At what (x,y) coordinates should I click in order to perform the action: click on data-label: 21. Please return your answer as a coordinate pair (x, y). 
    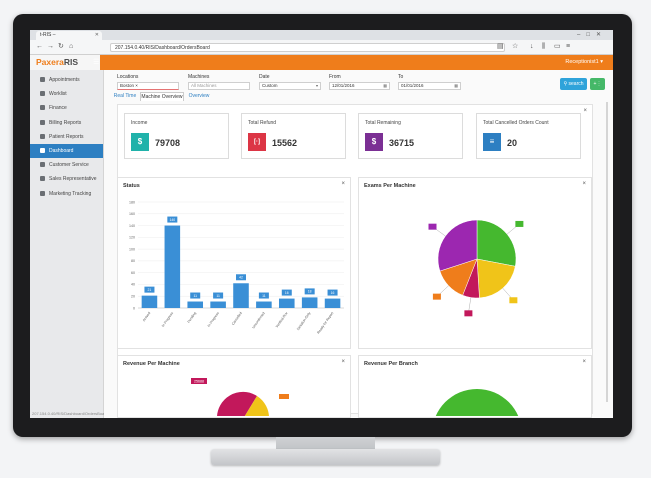
    Looking at the image, I should click on (150, 290).